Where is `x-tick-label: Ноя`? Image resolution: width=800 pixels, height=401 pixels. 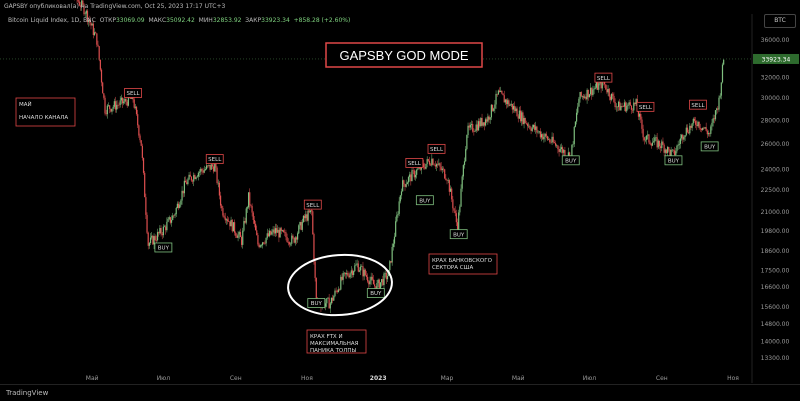
x-tick-label: Ноя is located at coordinates (733, 378).